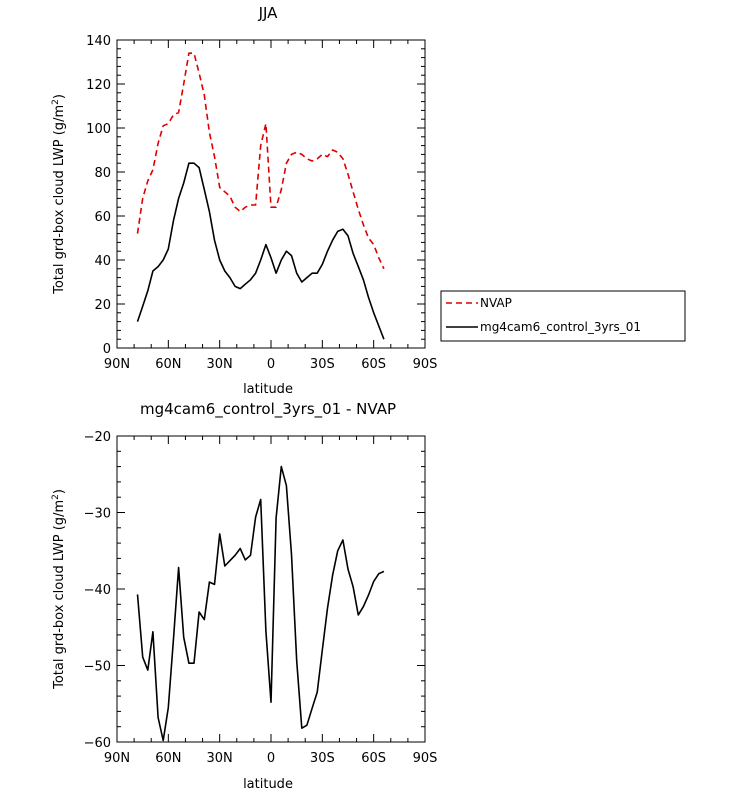  I want to click on top-x-tick-label: 30S, so click(322, 364).